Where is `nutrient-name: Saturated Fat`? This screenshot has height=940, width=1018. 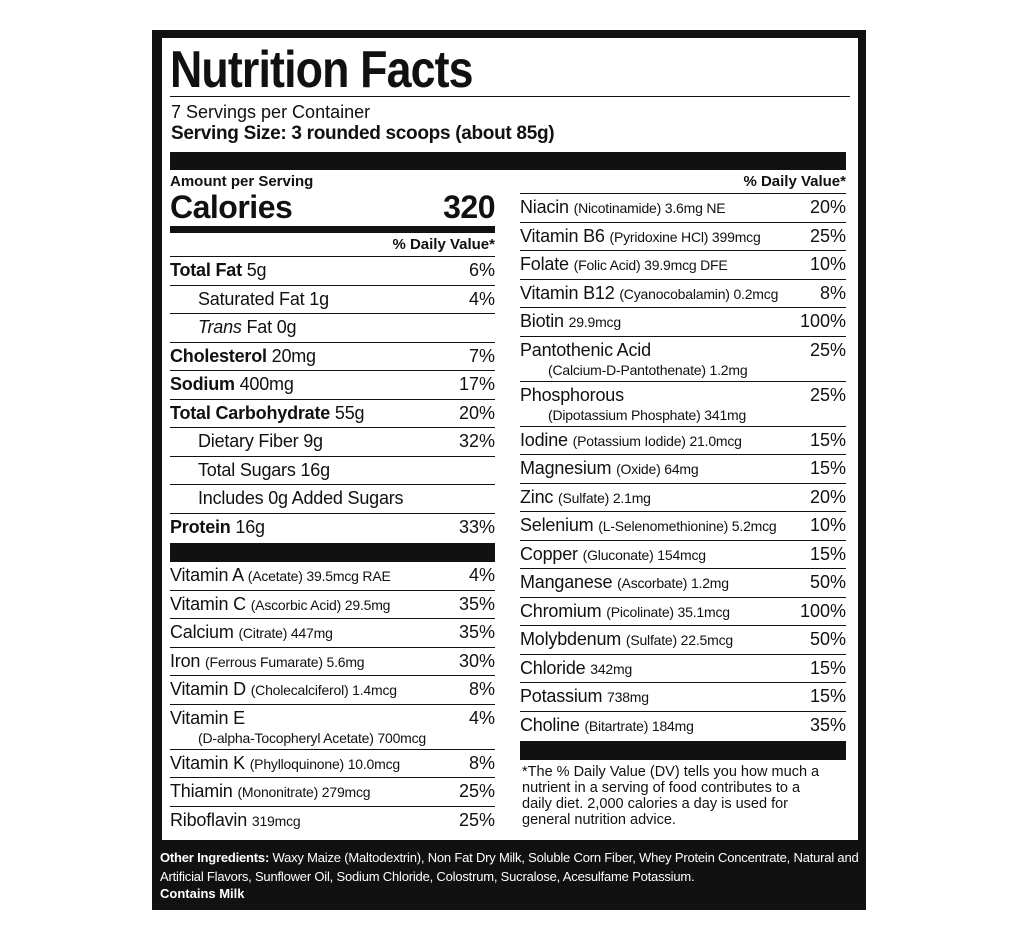 nutrient-name: Saturated Fat is located at coordinates (251, 298).